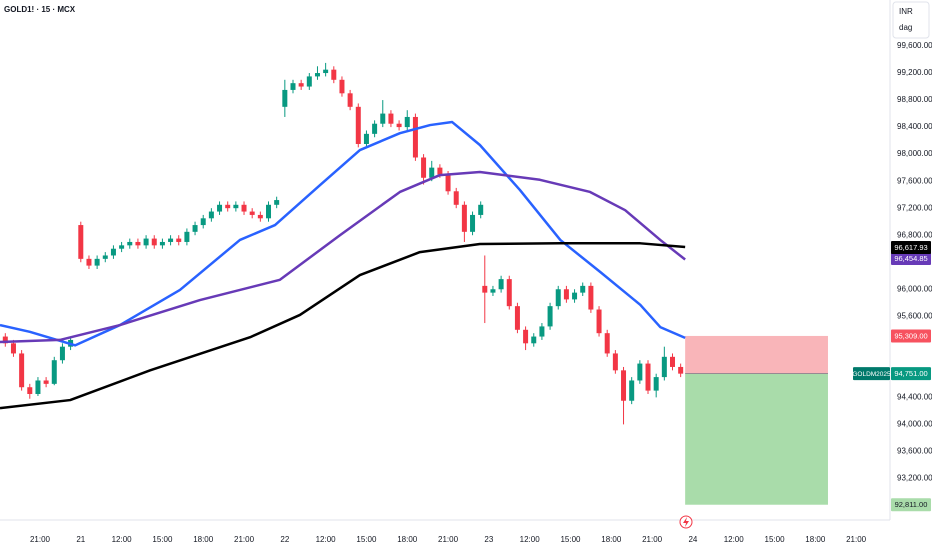  Describe the element at coordinates (914, 234) in the screenshot. I see `y-tick-label: 96,800.00` at that location.